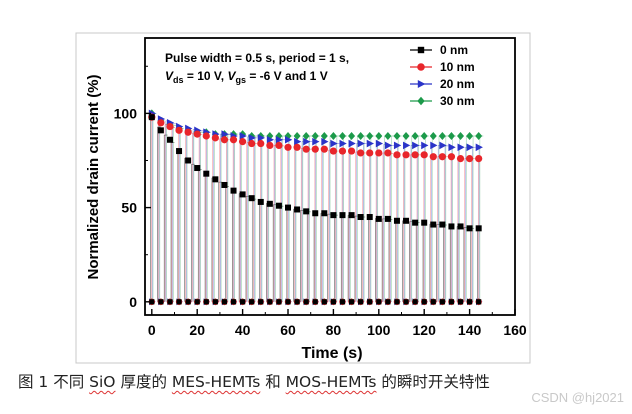 The width and height of the screenshot is (632, 414). Describe the element at coordinates (433, 382) in the screenshot. I see `caption-suffix: 的瞬时开关特性` at that location.